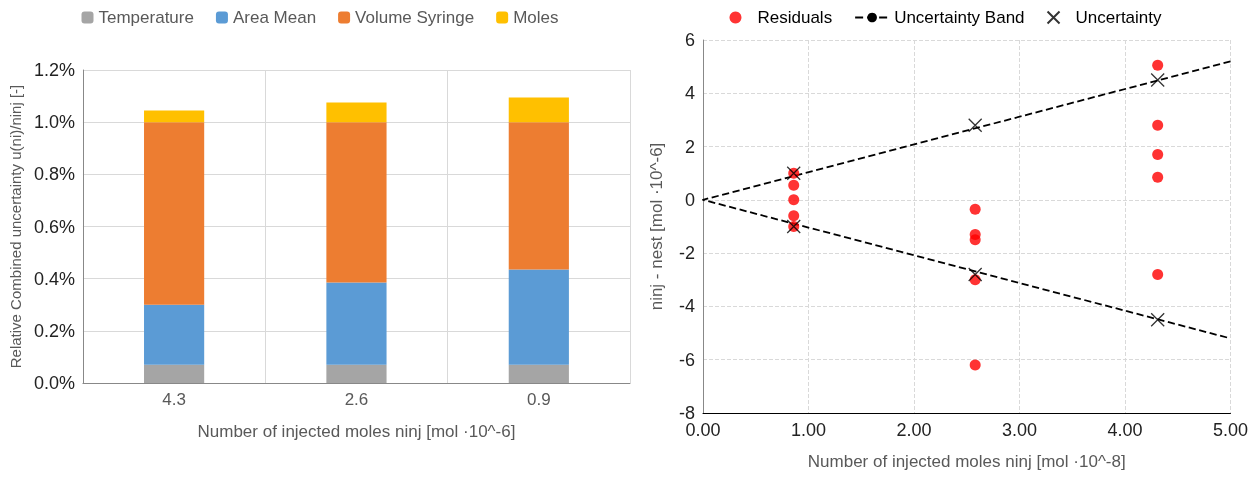  What do you see at coordinates (539, 399) in the screenshot?
I see `x-tick-label: 0.9` at bounding box center [539, 399].